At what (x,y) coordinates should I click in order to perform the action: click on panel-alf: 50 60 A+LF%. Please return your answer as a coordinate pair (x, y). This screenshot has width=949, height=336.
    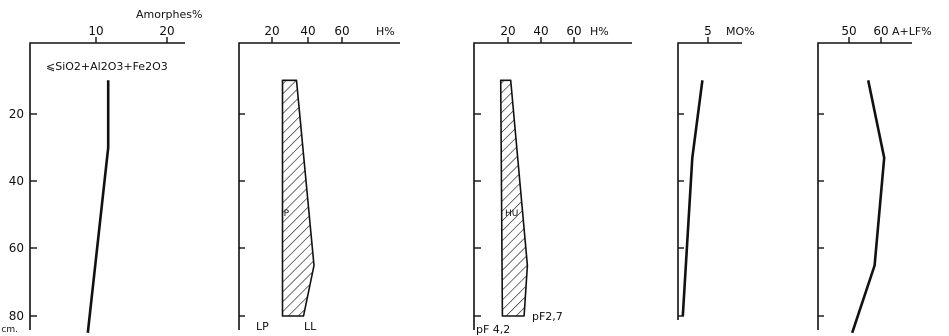
    Looking at the image, I should click on (874, 179).